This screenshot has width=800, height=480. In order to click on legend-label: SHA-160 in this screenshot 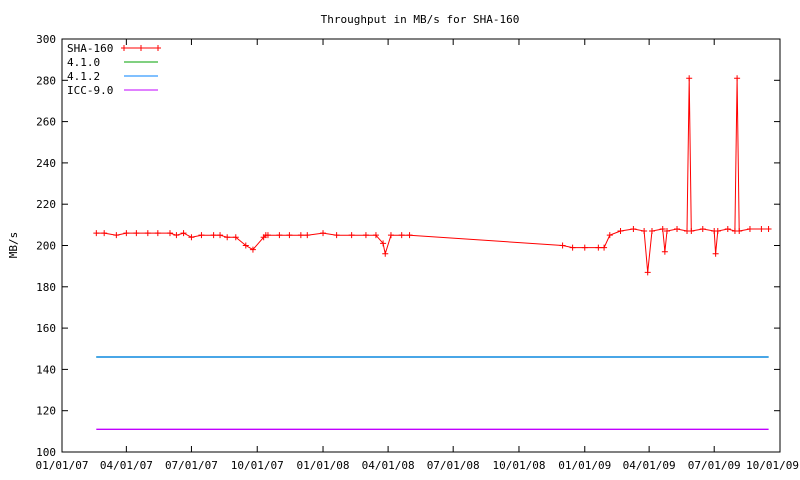, I will do `click(90, 48)`.